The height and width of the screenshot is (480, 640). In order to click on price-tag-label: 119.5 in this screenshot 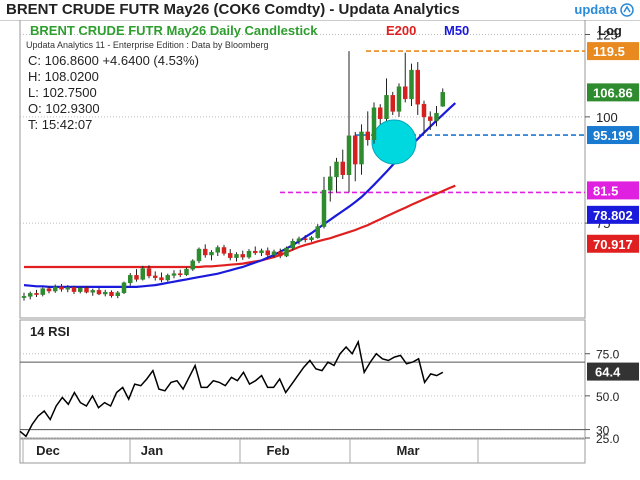, I will do `click(609, 51)`.